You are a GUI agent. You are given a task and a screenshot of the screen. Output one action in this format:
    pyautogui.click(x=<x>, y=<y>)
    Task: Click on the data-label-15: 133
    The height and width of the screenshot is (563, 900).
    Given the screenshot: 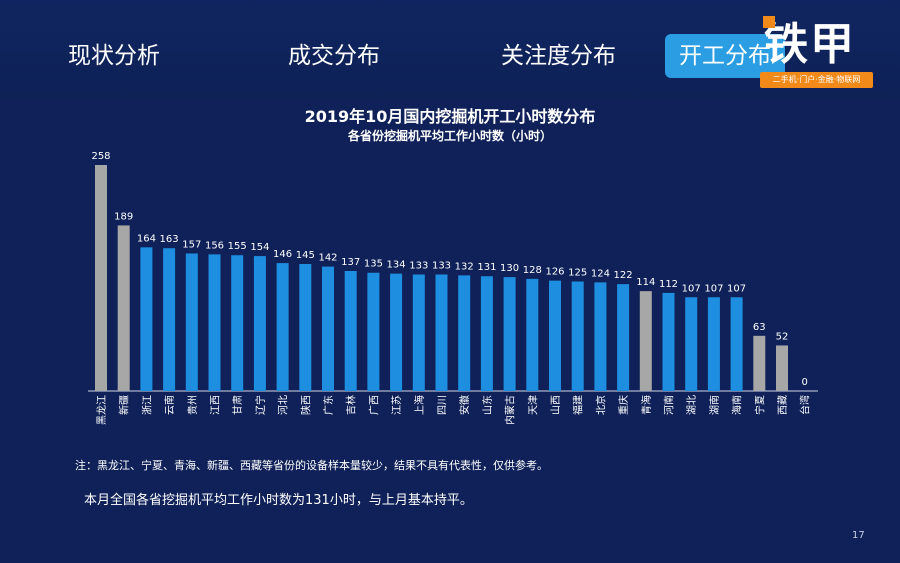 What is the action you would take?
    pyautogui.click(x=418, y=265)
    